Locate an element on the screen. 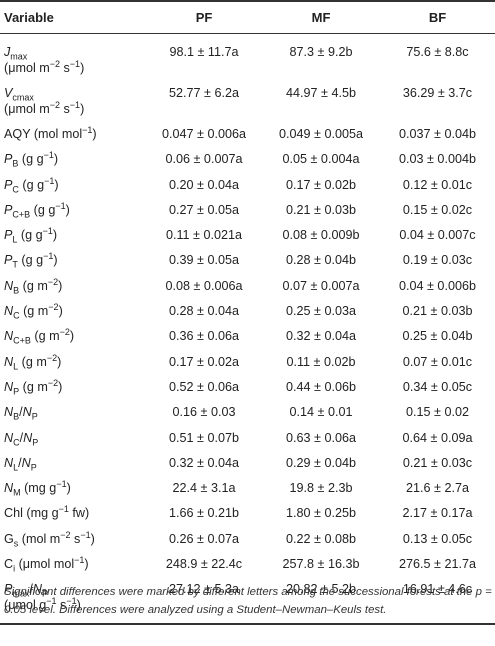 The height and width of the screenshot is (646, 495). cell-pf: 98.1 ± 11.7a is located at coordinates (204, 52).